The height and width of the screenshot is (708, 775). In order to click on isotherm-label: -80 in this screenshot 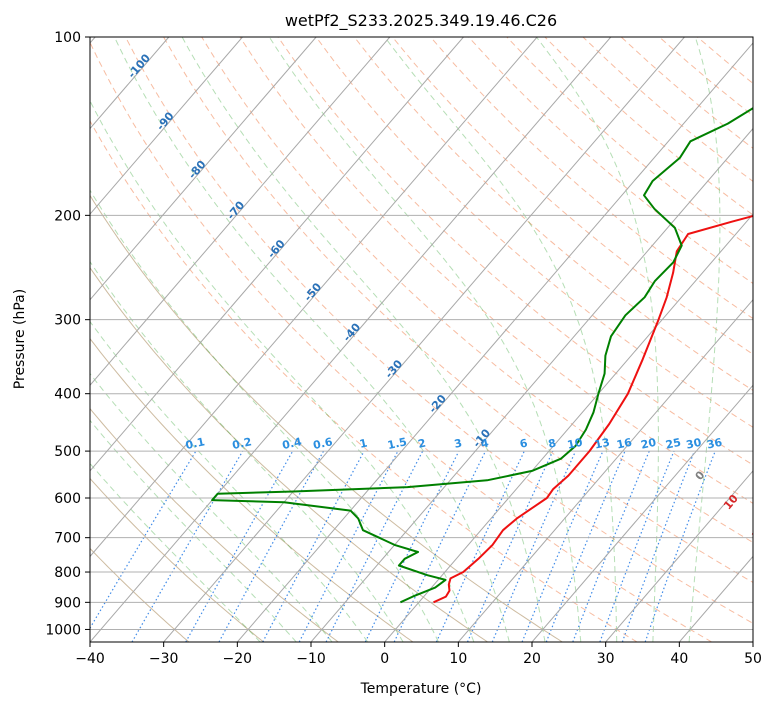, I will do `click(197, 170)`.